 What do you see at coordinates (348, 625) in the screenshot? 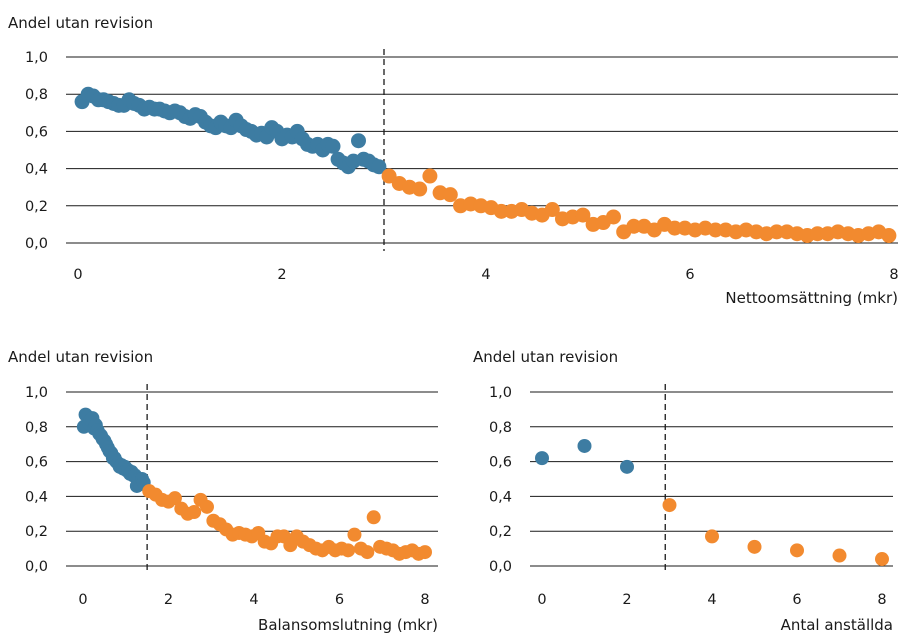
I see `x-axis-title: Balansomslutning (mkr)` at bounding box center [348, 625].